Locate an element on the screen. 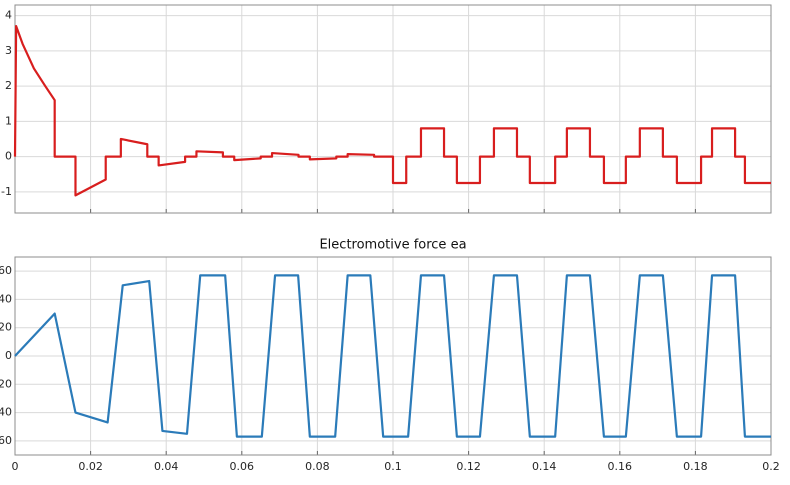  x-tick-label: 0.1 is located at coordinates (393, 466).